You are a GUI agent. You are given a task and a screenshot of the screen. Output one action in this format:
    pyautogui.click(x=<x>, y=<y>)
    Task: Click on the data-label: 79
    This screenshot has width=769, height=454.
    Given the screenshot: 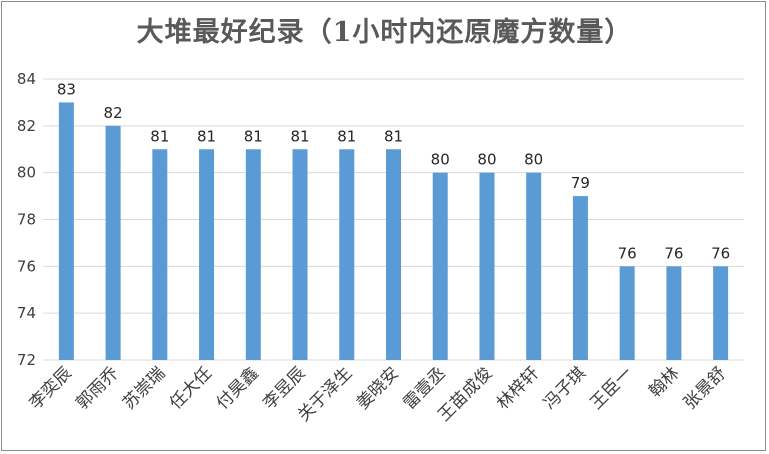 What is the action you would take?
    pyautogui.click(x=580, y=183)
    